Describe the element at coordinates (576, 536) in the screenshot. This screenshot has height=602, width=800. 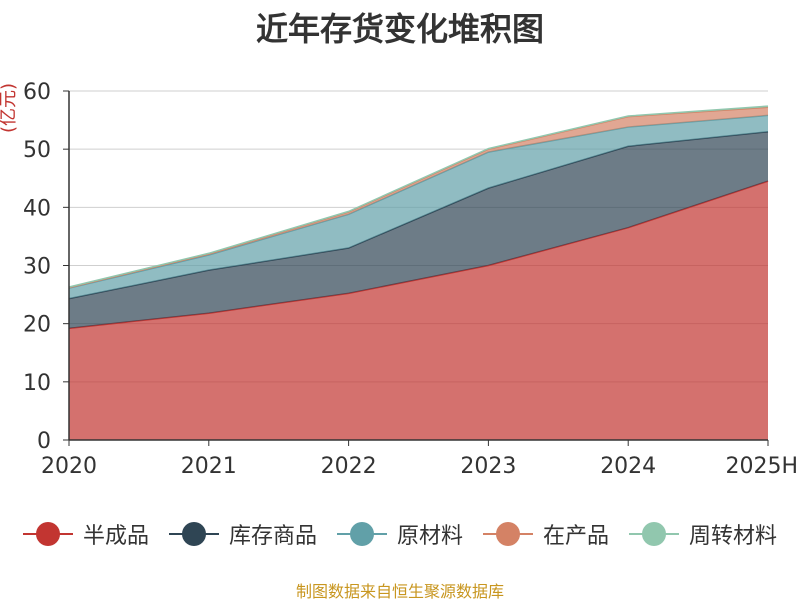
I see `legend-label: 在产品` at that location.